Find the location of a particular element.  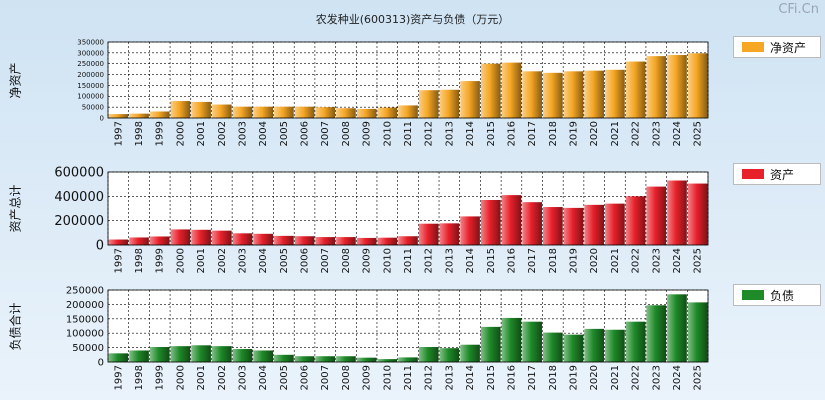

net-assets-xtick-label: 2009 is located at coordinates (367, 133).